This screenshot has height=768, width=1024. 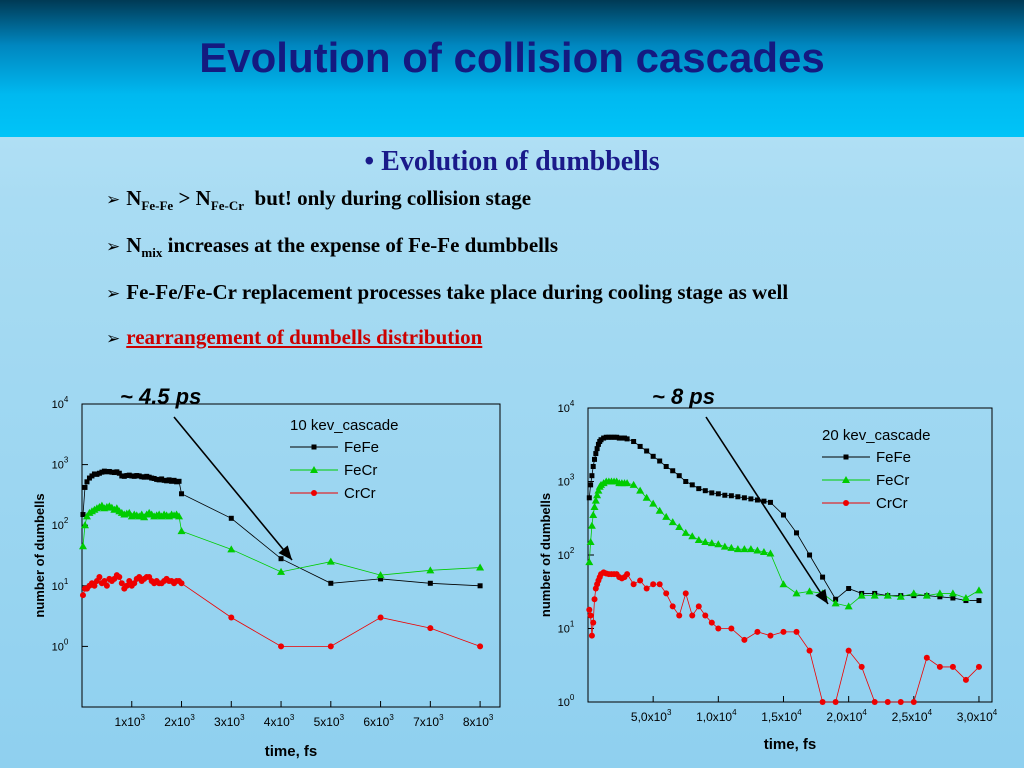 What do you see at coordinates (233, 488) in the screenshot?
I see `annotation-arrow` at bounding box center [233, 488].